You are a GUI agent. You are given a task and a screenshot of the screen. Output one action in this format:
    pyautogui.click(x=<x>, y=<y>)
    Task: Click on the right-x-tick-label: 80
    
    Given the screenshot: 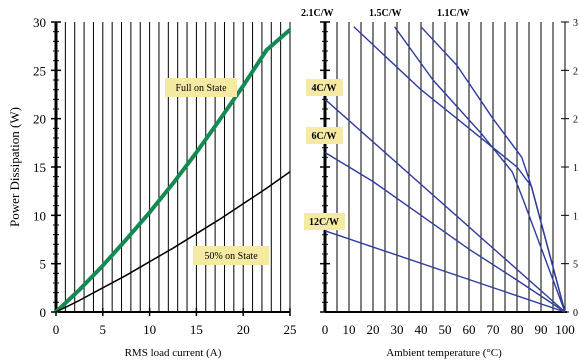 What is the action you would take?
    pyautogui.click(x=517, y=329)
    